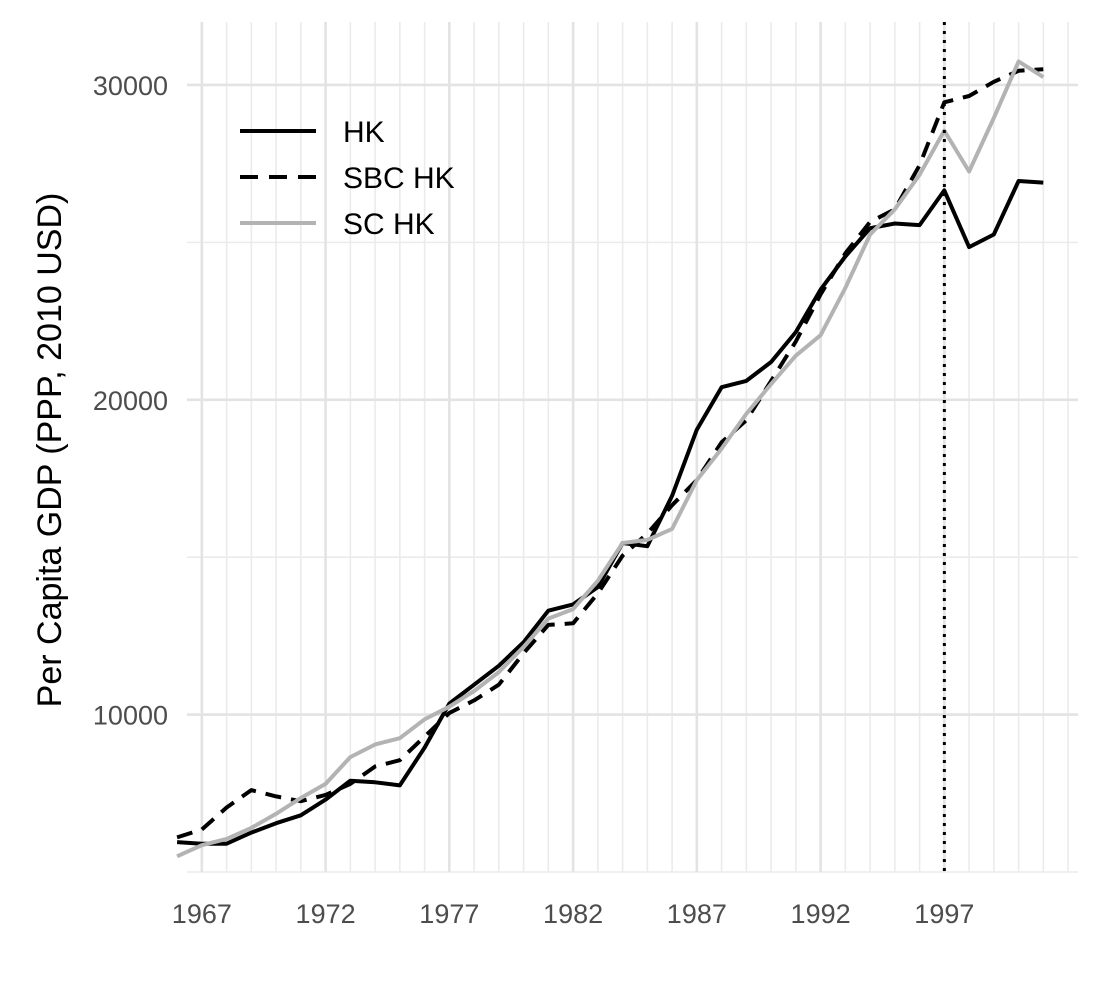 This screenshot has height=1000, width=1100. What do you see at coordinates (944, 914) in the screenshot?
I see `x-tick-label: 1997` at bounding box center [944, 914].